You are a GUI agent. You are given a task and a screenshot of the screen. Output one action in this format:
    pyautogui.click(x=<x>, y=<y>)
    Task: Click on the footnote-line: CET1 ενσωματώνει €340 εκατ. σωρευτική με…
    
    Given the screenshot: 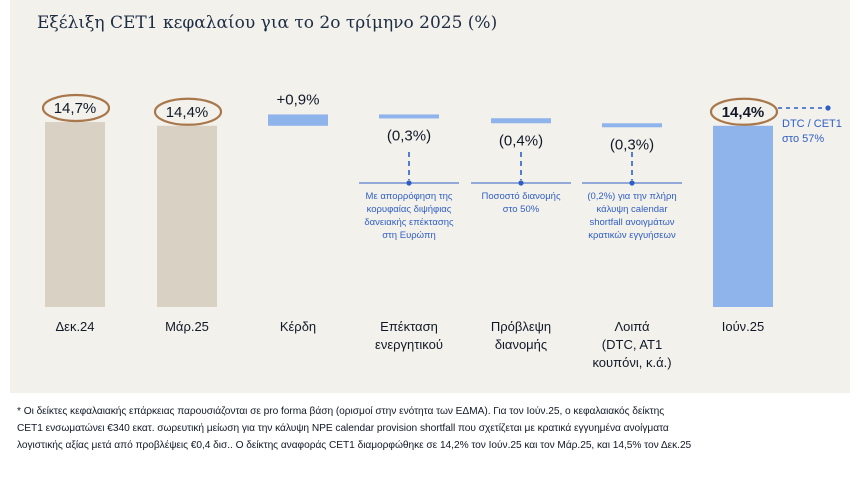 What is the action you would take?
    pyautogui.click(x=343, y=428)
    